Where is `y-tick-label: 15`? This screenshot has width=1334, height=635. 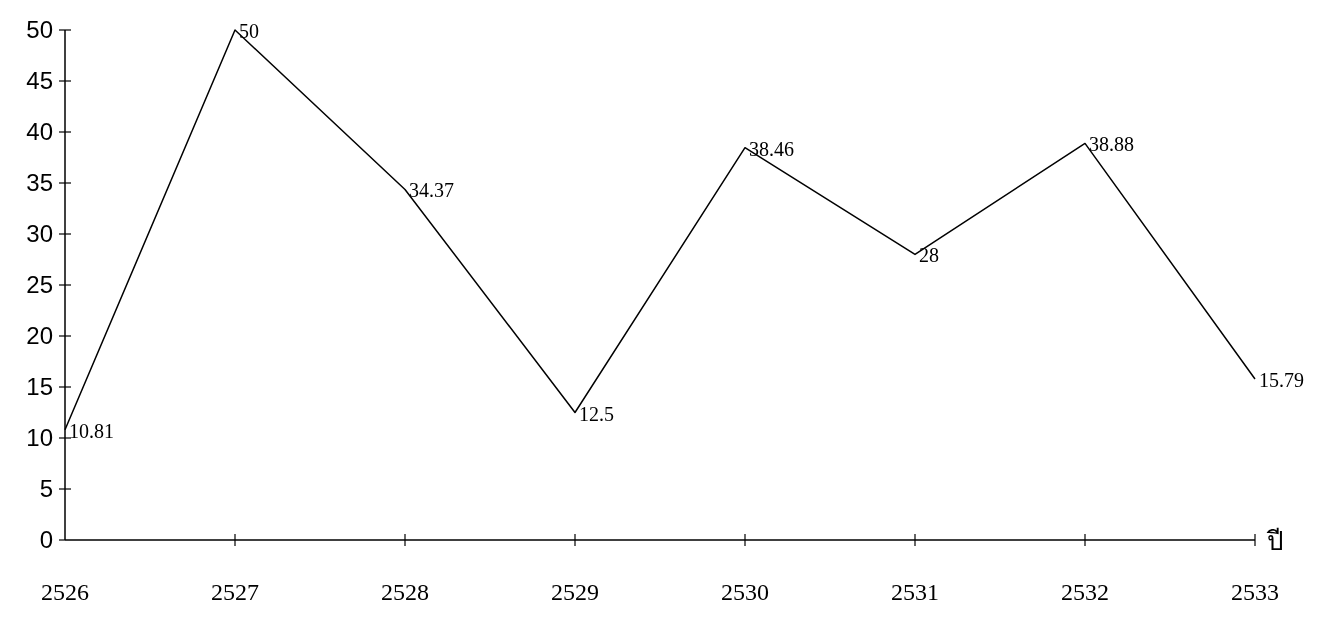 y-tick-label: 15 is located at coordinates (39, 386).